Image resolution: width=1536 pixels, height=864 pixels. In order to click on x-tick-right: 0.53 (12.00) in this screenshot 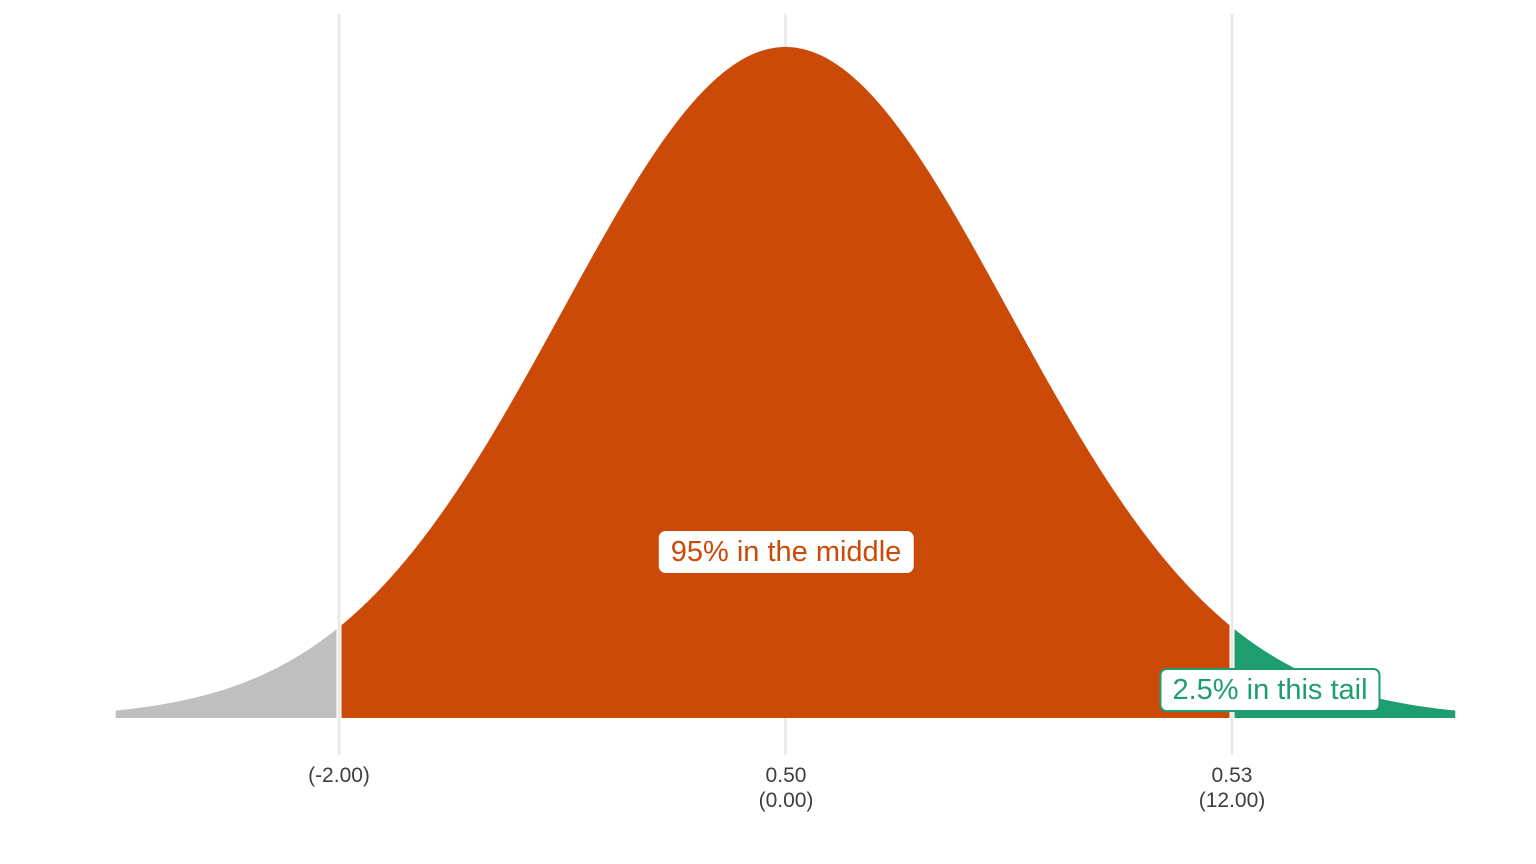, I will do `click(1232, 788)`.